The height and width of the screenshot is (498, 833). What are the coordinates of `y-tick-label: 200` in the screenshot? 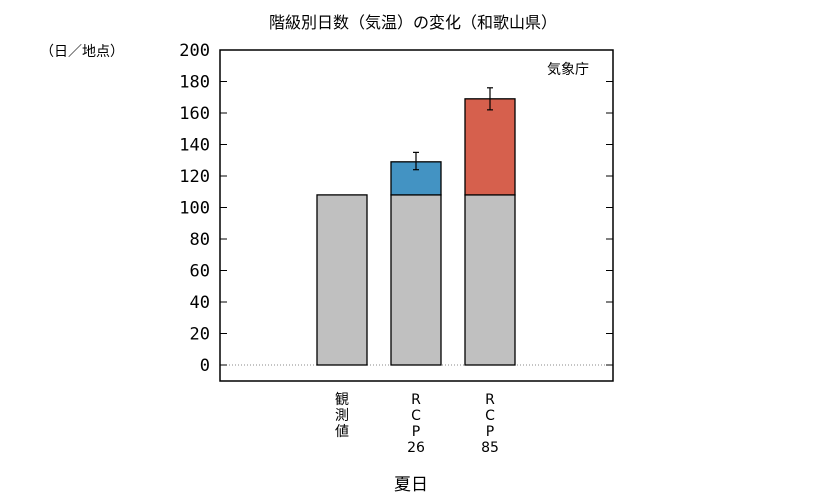 It's located at (194, 51).